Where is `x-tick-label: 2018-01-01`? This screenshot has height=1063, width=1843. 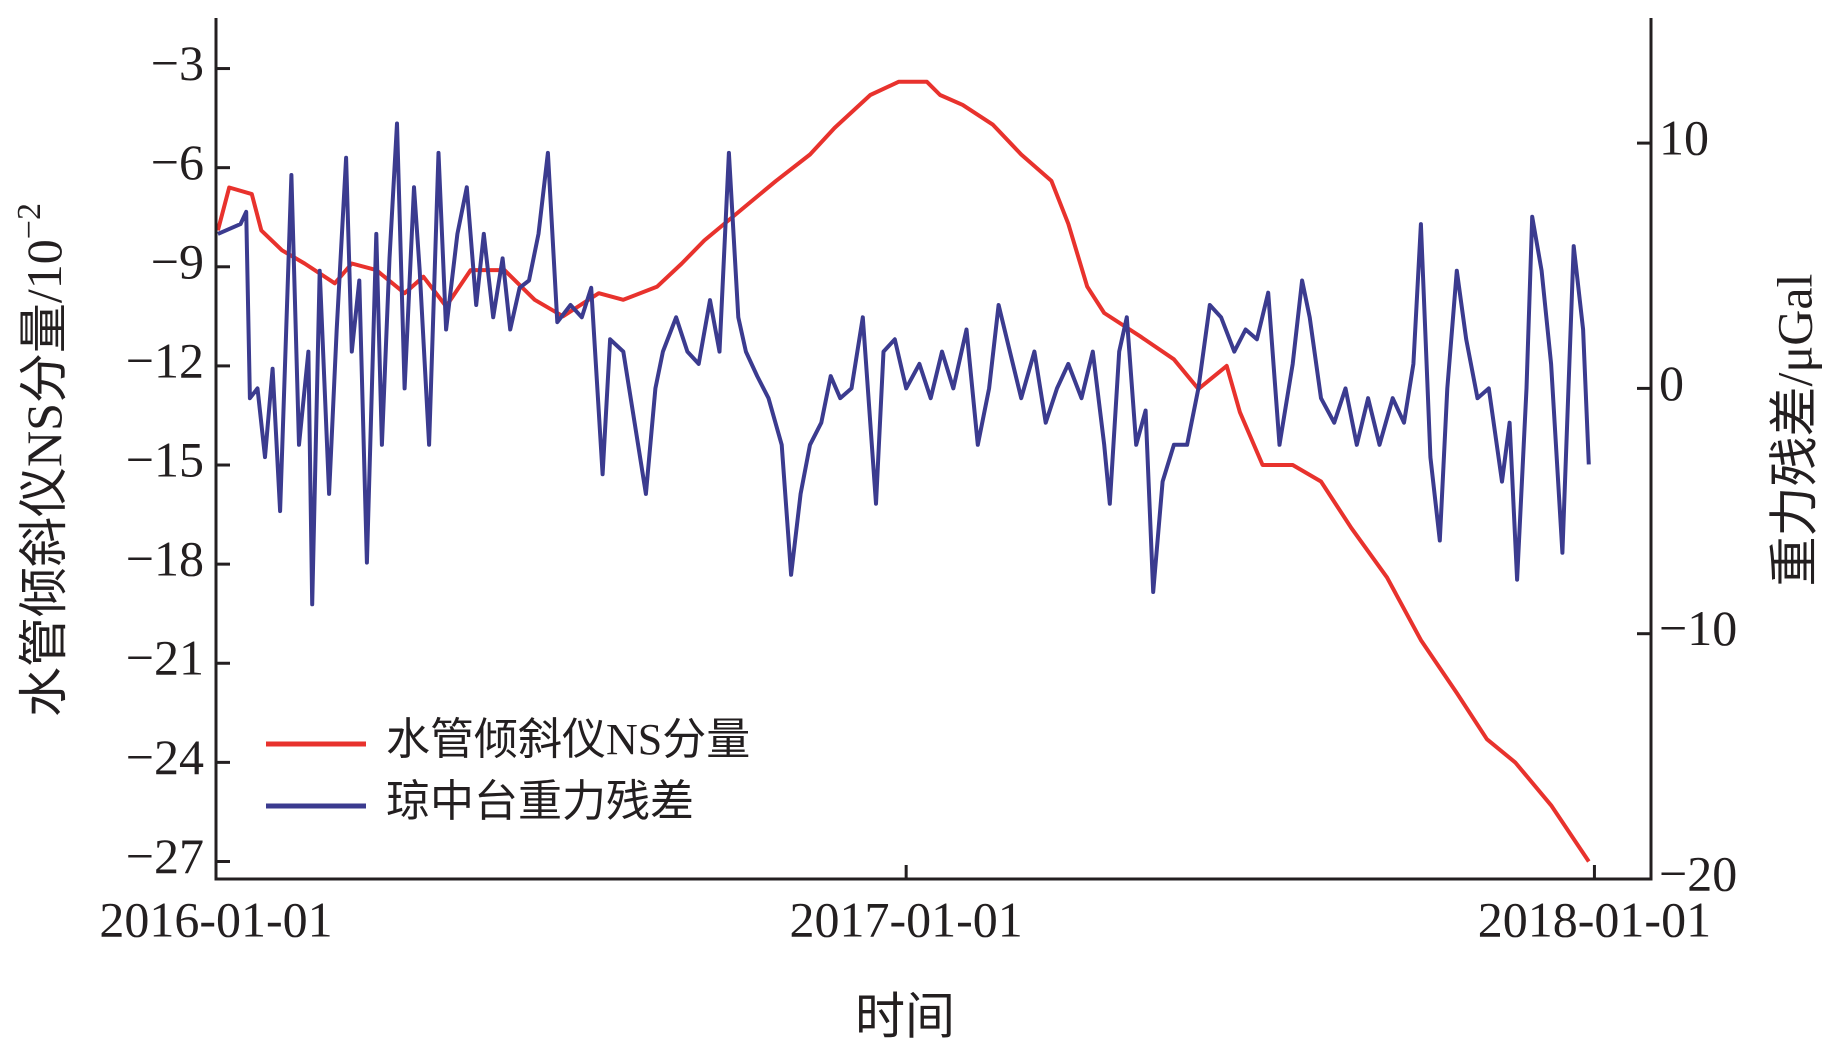 x-tick-label: 2018-01-01 is located at coordinates (1594, 919).